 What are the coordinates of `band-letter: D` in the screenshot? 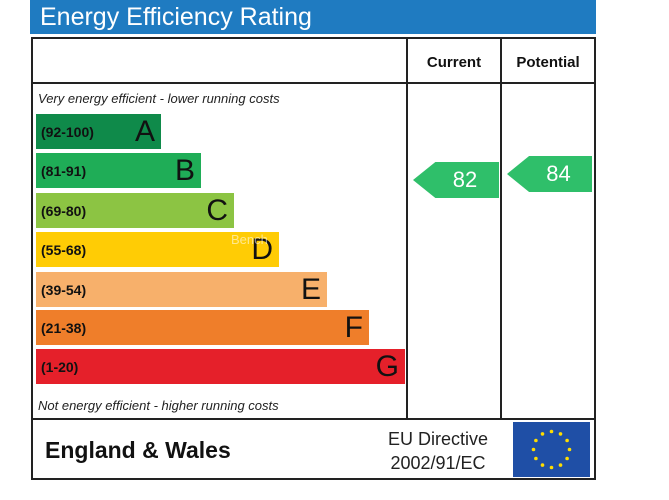 It's located at (262, 249).